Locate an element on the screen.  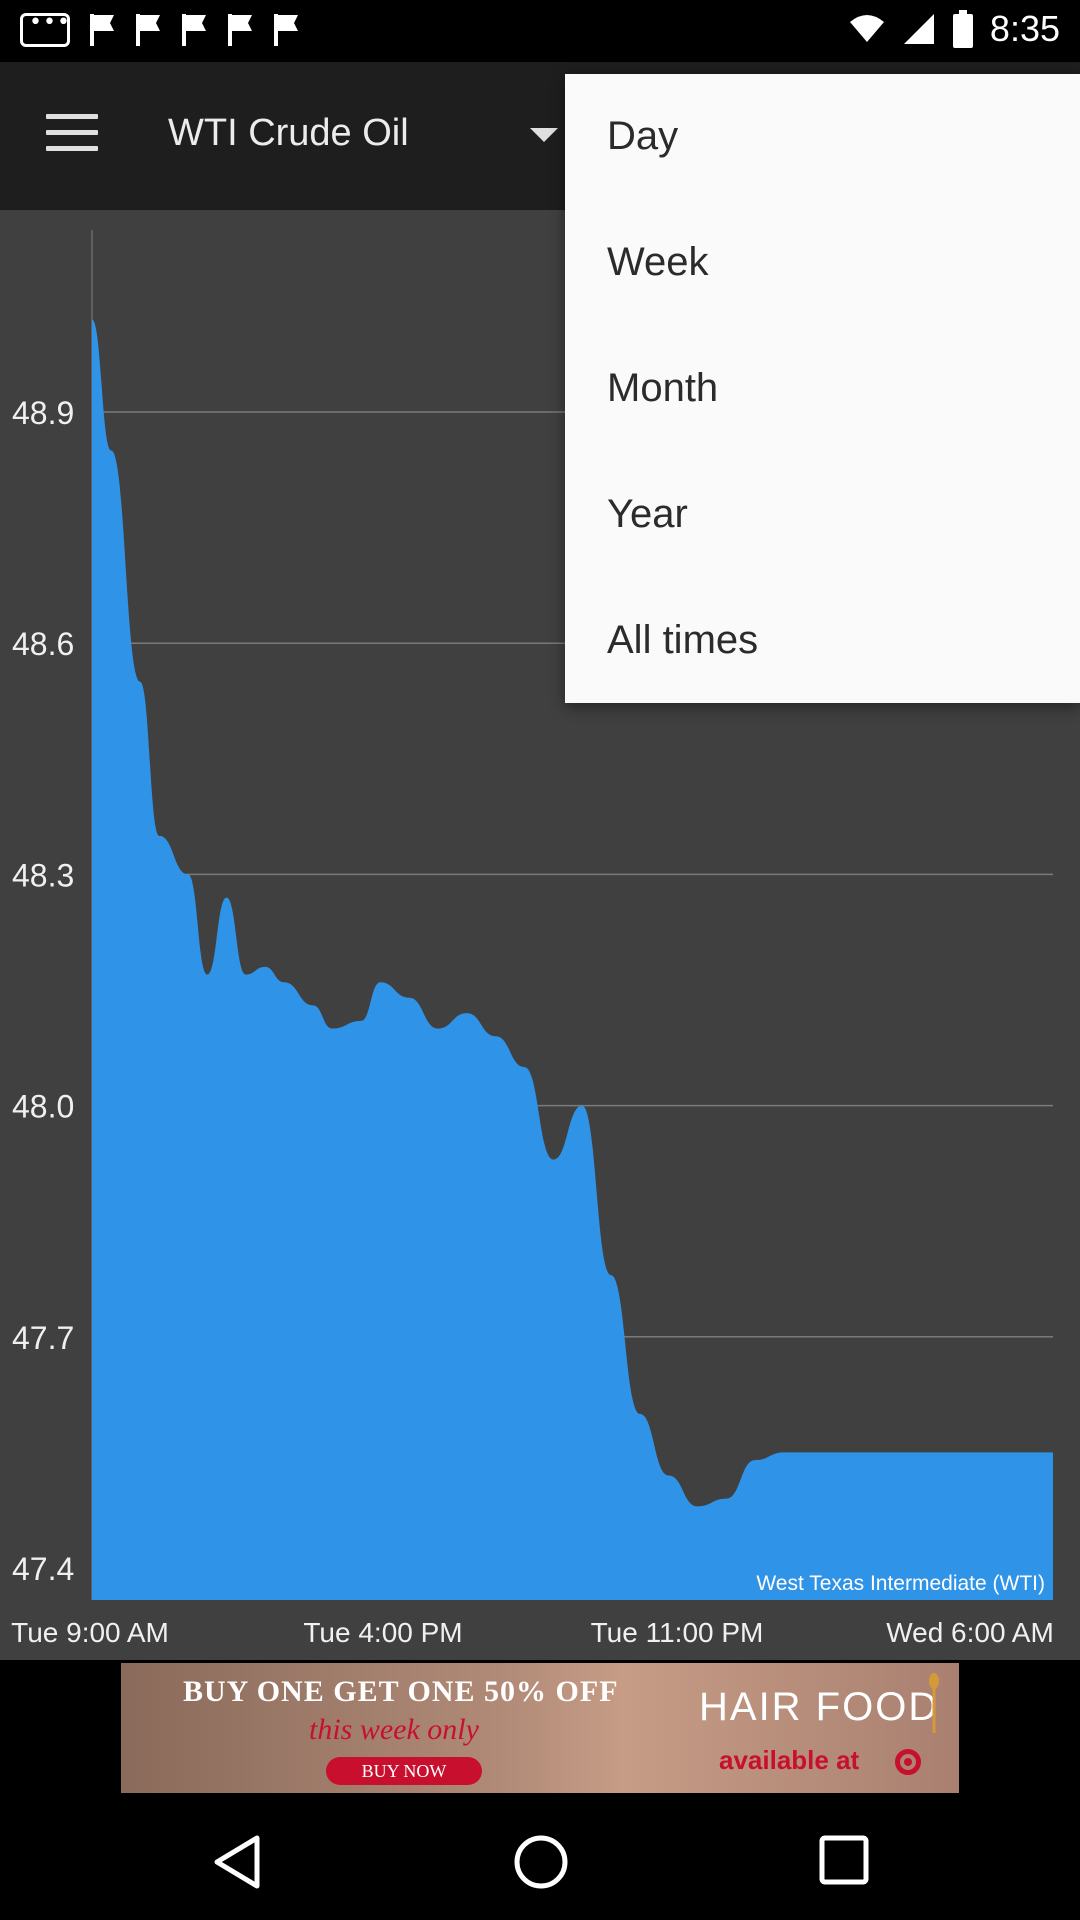
home-icon is located at coordinates (541, 1862).